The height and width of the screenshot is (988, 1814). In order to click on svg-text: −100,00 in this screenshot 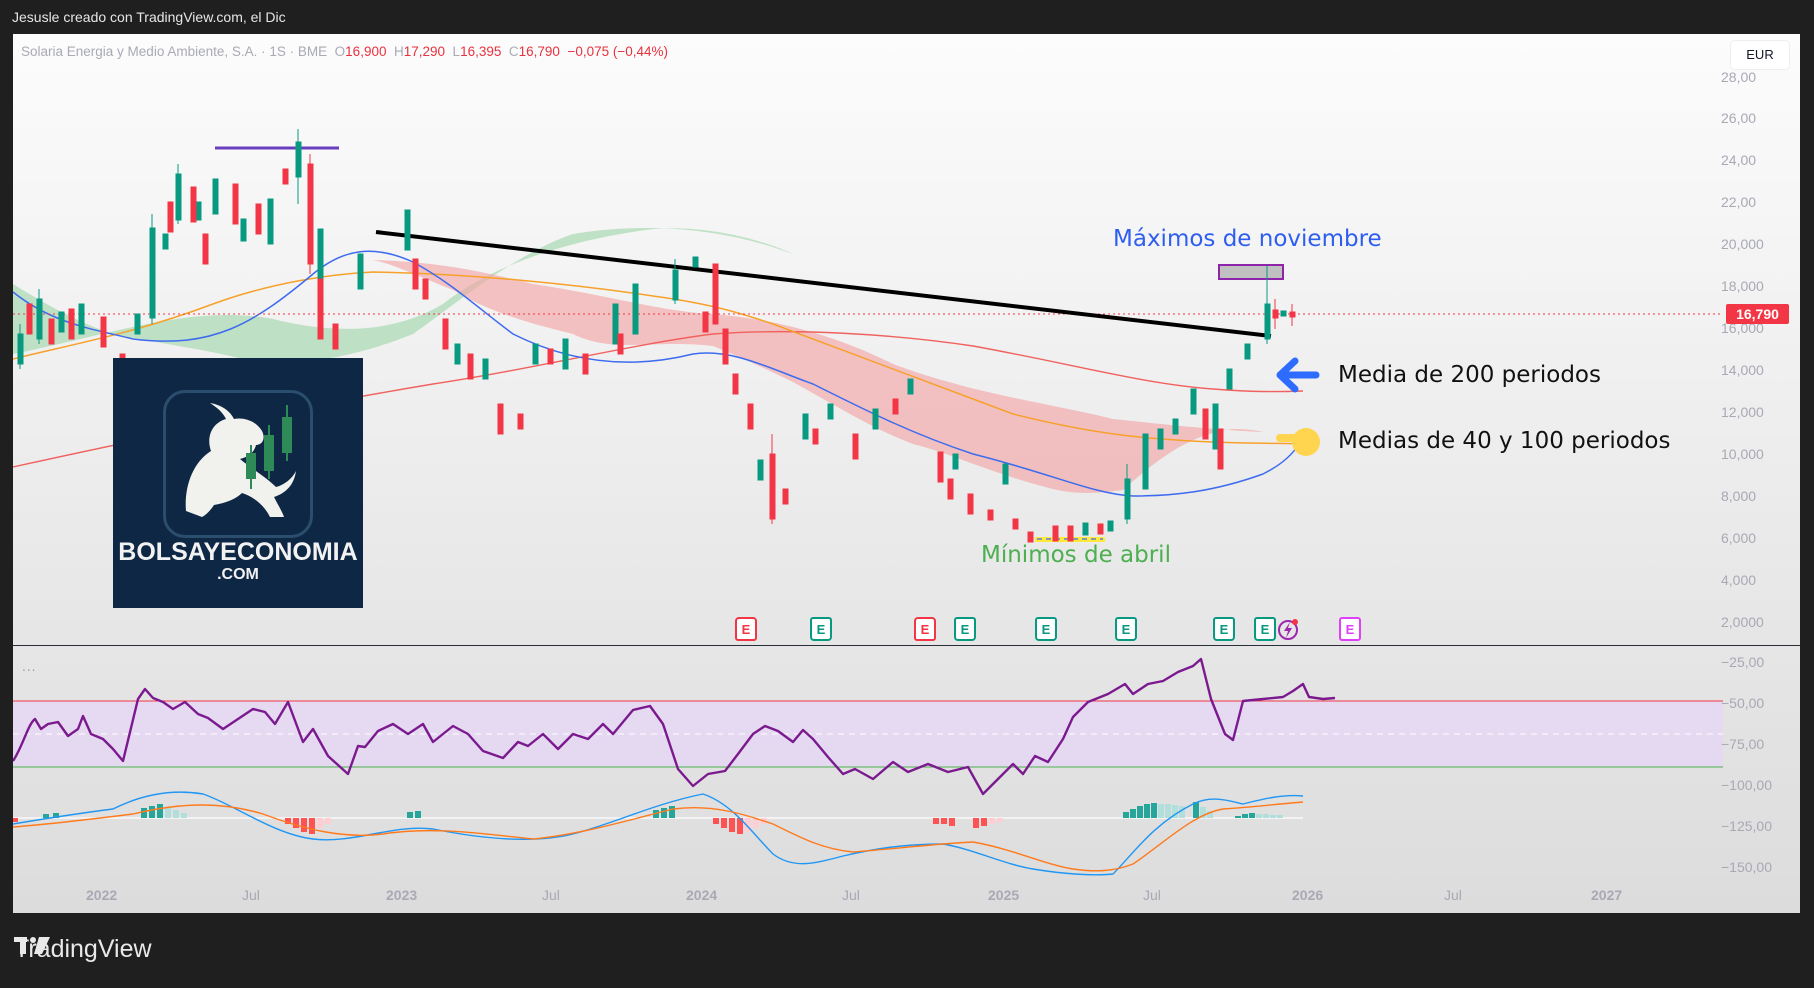, I will do `click(1746, 785)`.